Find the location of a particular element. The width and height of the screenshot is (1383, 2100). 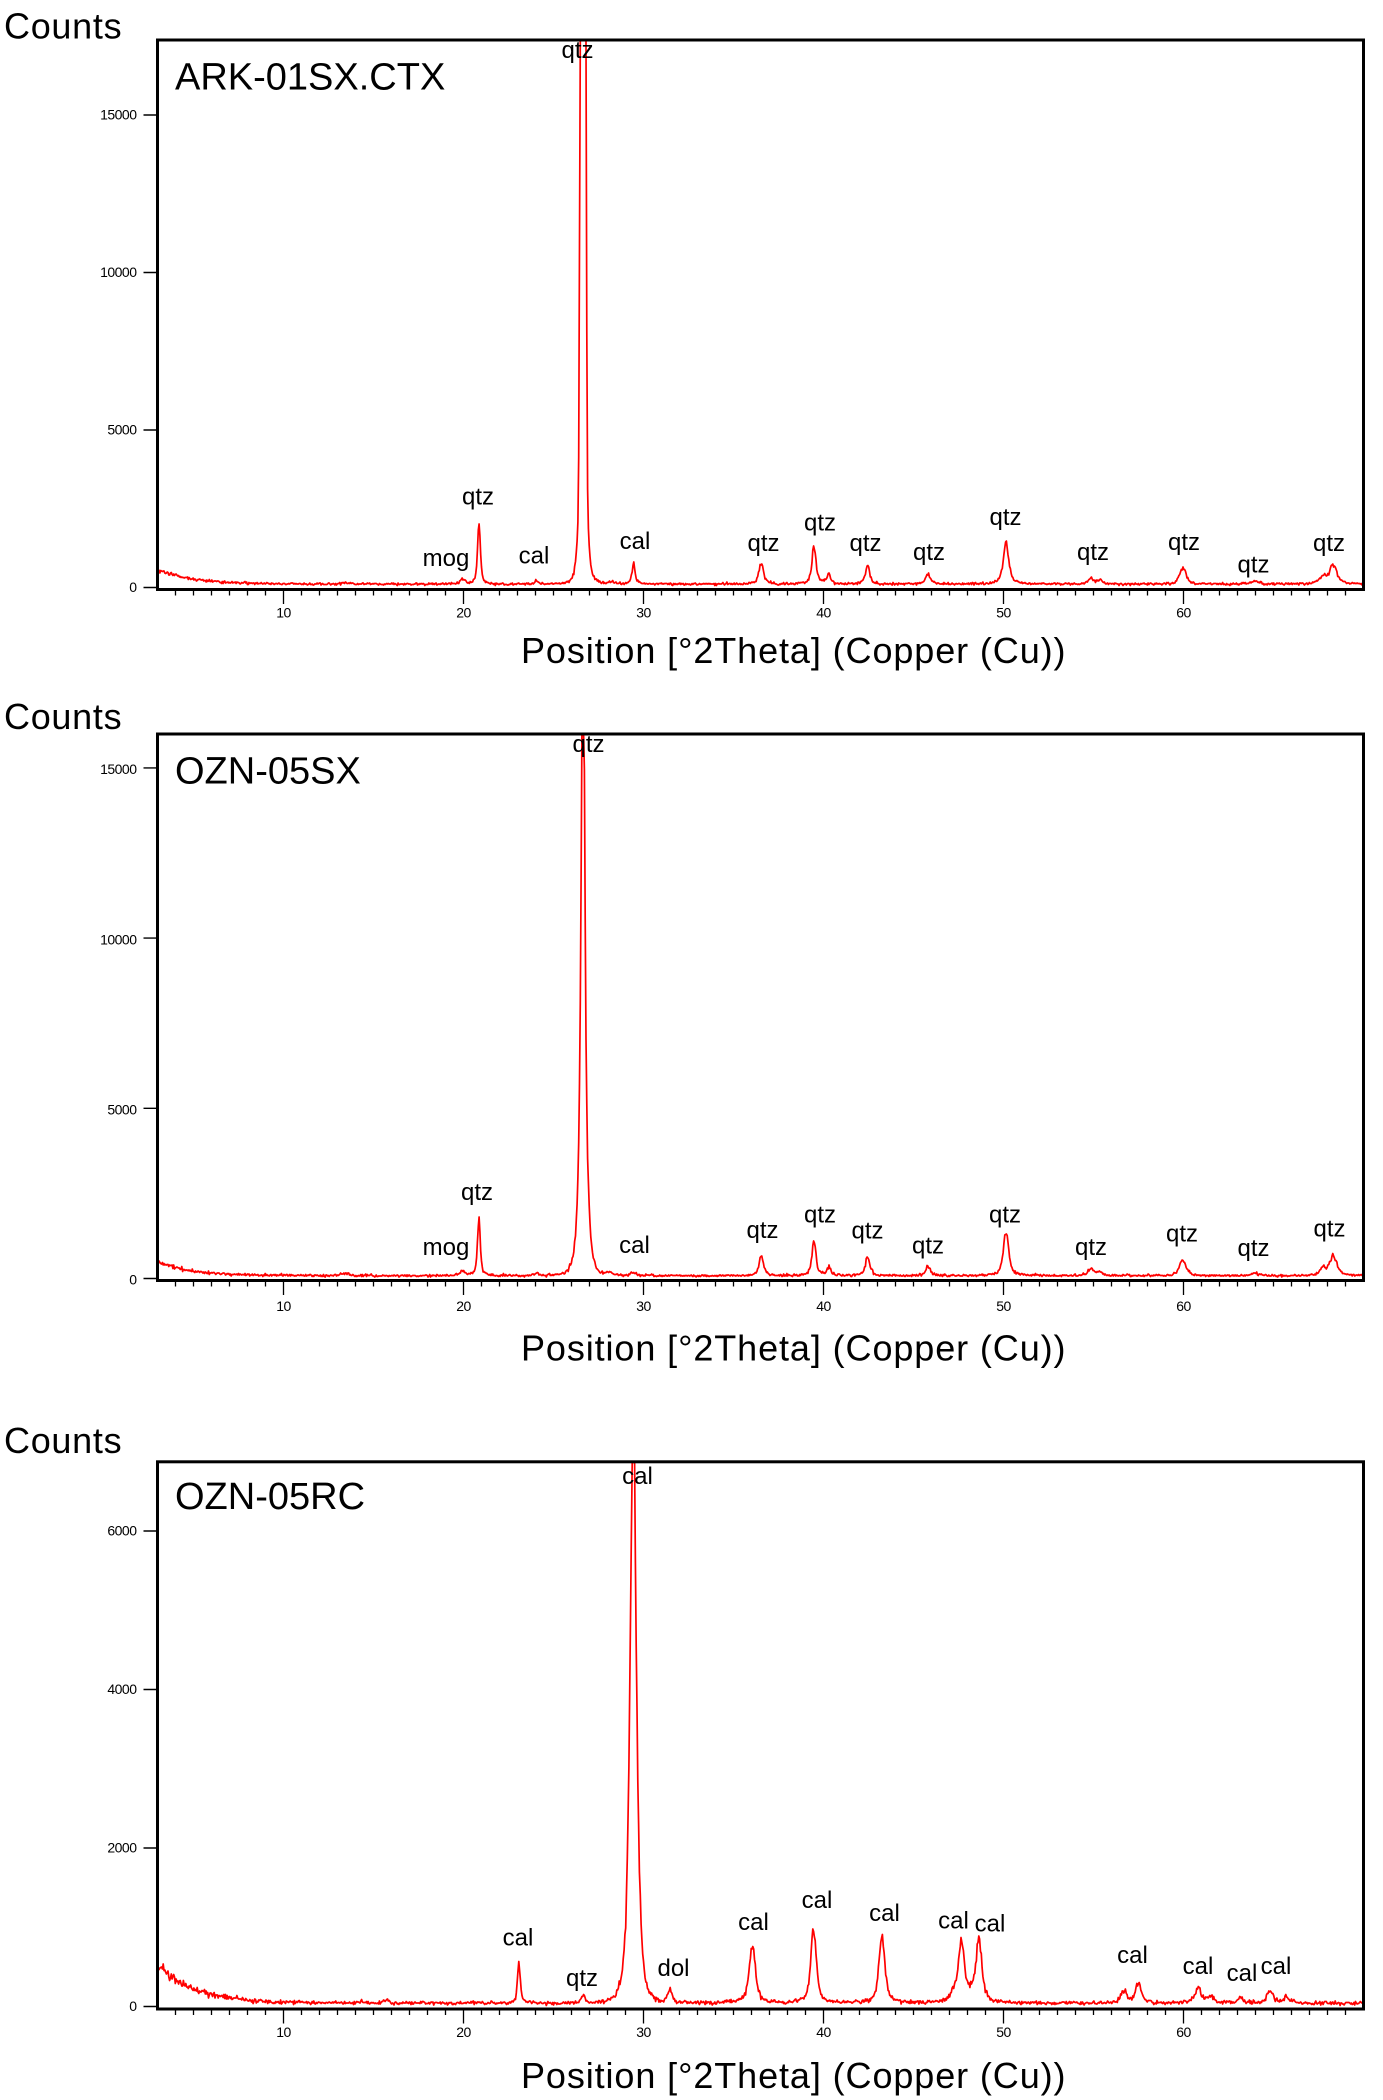

svg-text: dol is located at coordinates (673, 1968).